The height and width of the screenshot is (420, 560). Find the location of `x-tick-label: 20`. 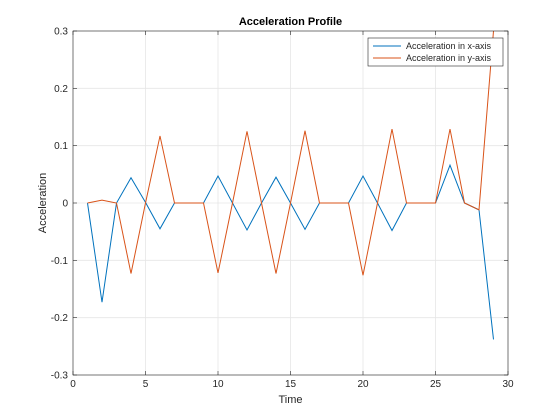

x-tick-label: 20 is located at coordinates (363, 384).